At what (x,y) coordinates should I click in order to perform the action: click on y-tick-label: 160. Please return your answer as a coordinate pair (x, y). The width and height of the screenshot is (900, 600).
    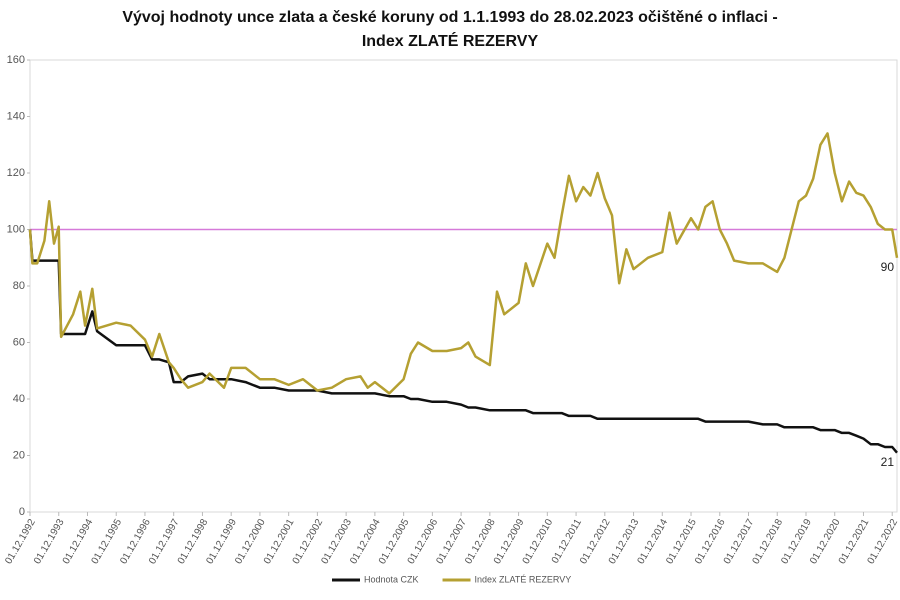
    Looking at the image, I should click on (16, 60).